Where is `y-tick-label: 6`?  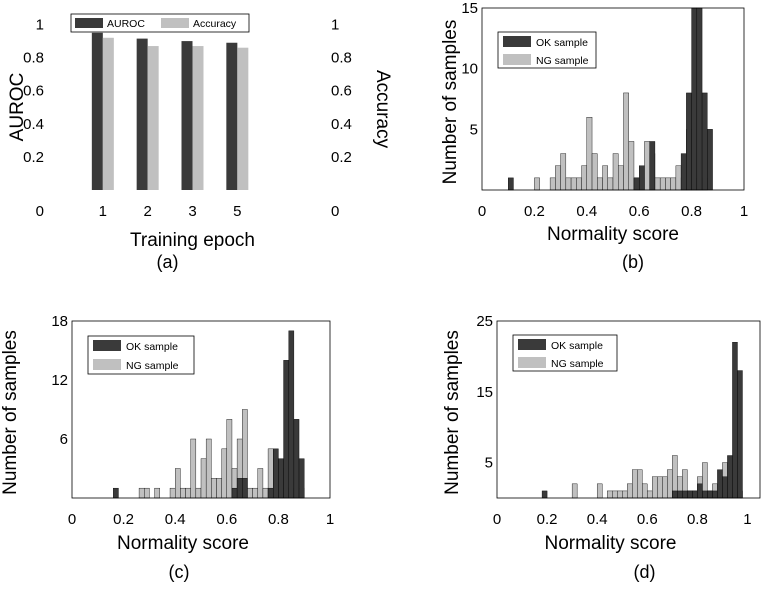
y-tick-label: 6 is located at coordinates (64, 439).